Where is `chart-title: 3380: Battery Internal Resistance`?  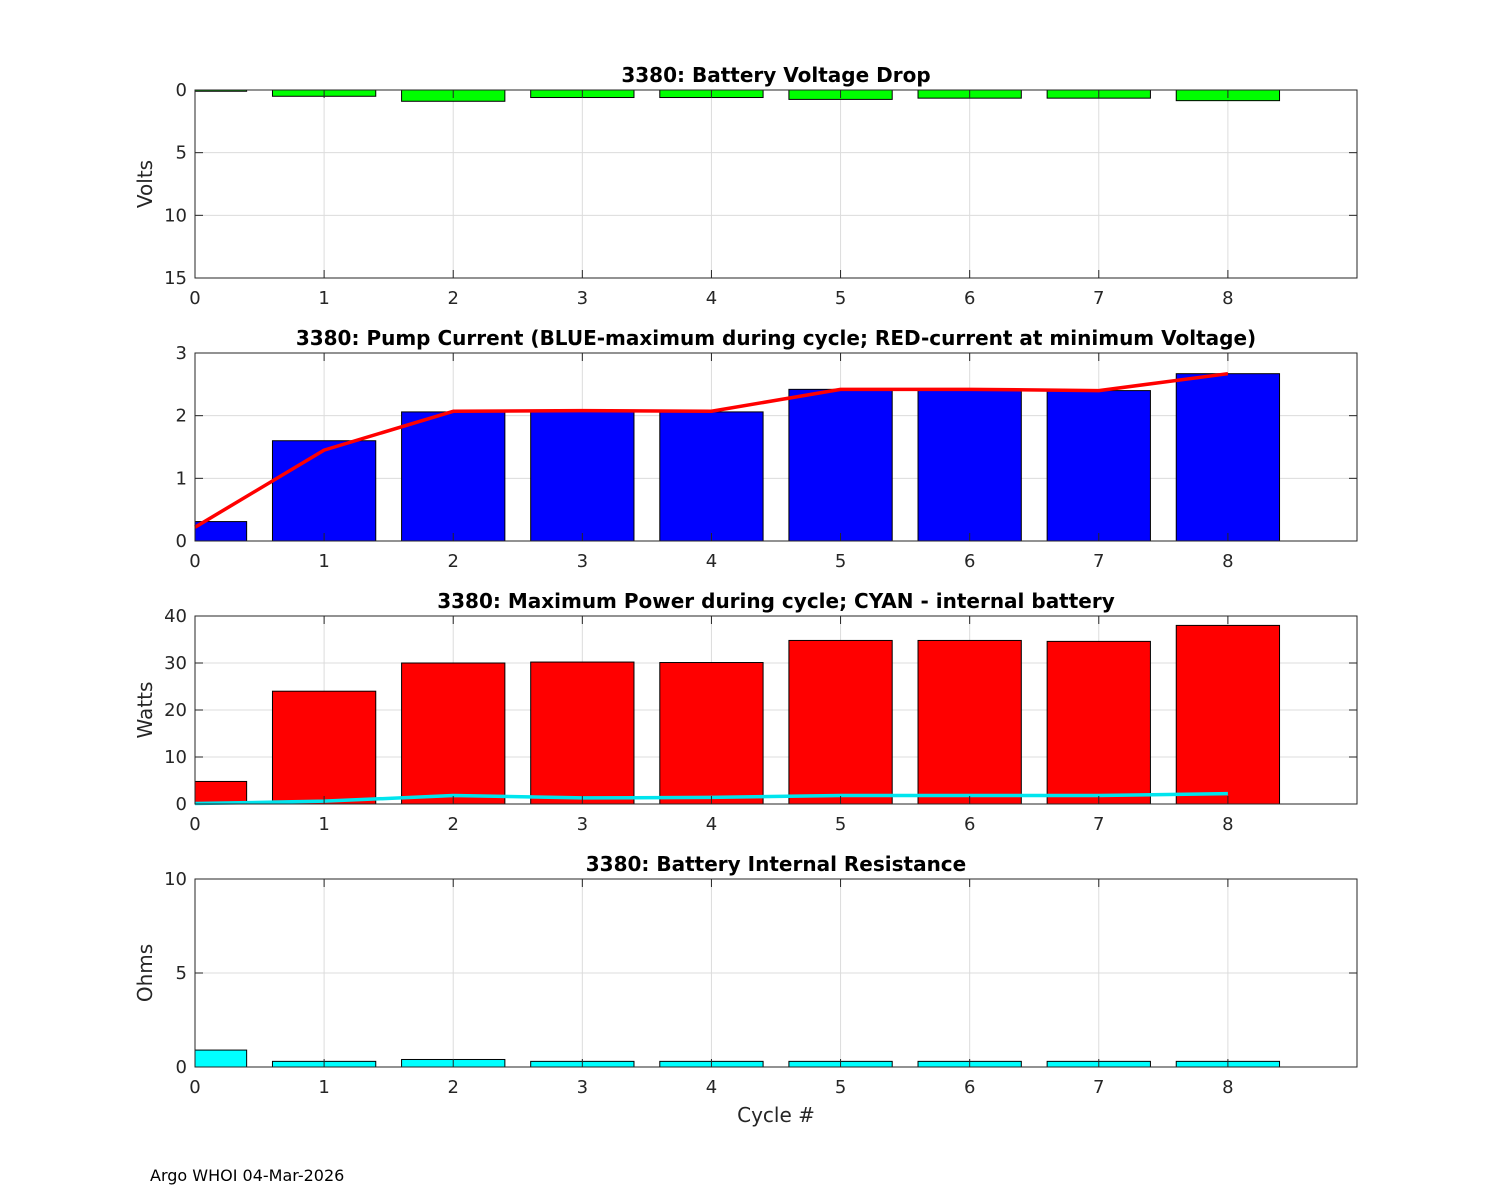 chart-title: 3380: Battery Internal Resistance is located at coordinates (776, 864).